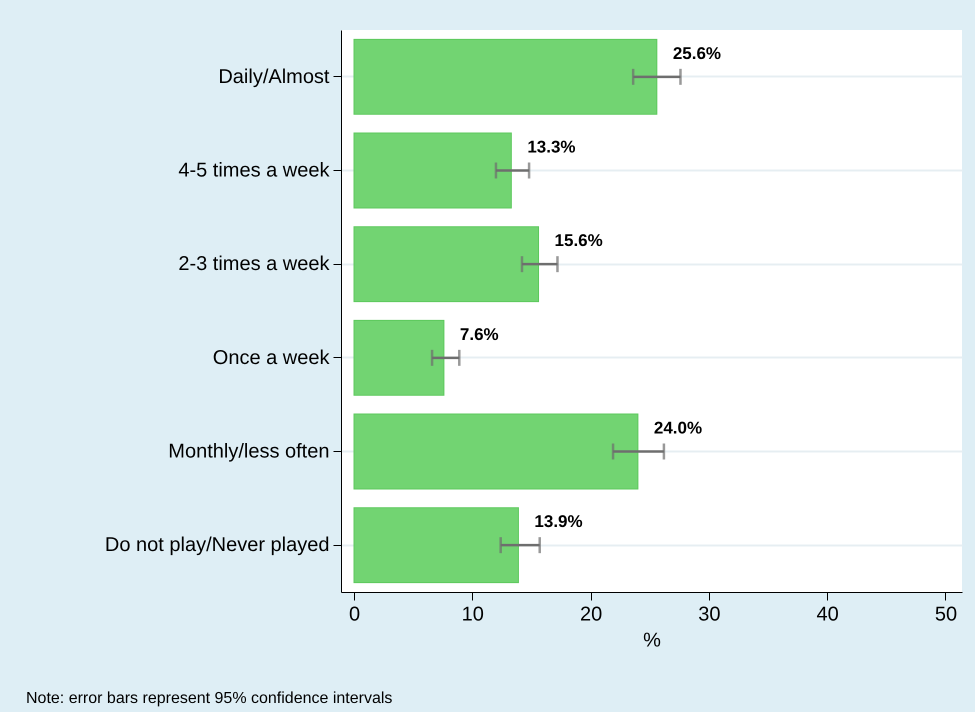  Describe the element at coordinates (558, 522) in the screenshot. I see `data-label: 13.9%` at that location.